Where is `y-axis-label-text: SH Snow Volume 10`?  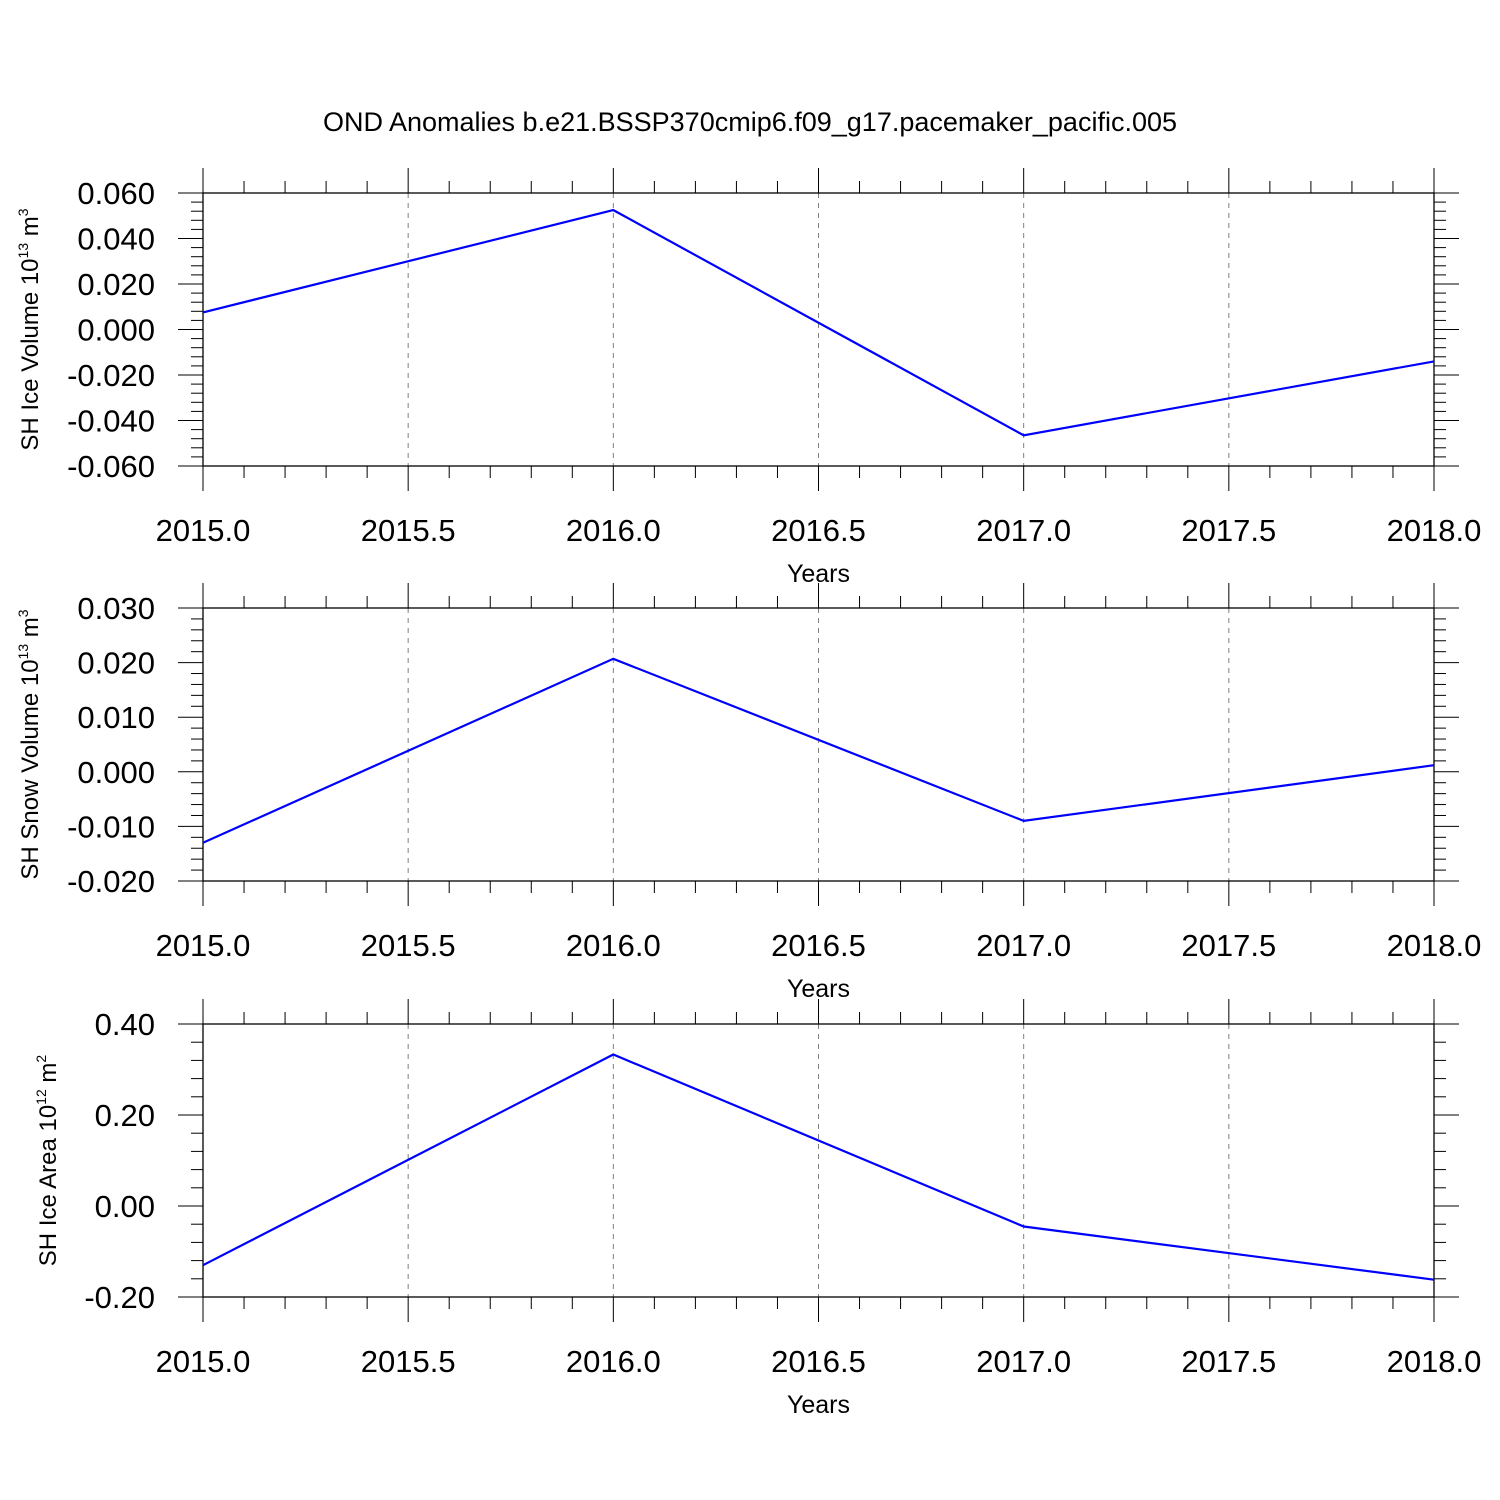 y-axis-label-text: SH Snow Volume 10 is located at coordinates (30, 769).